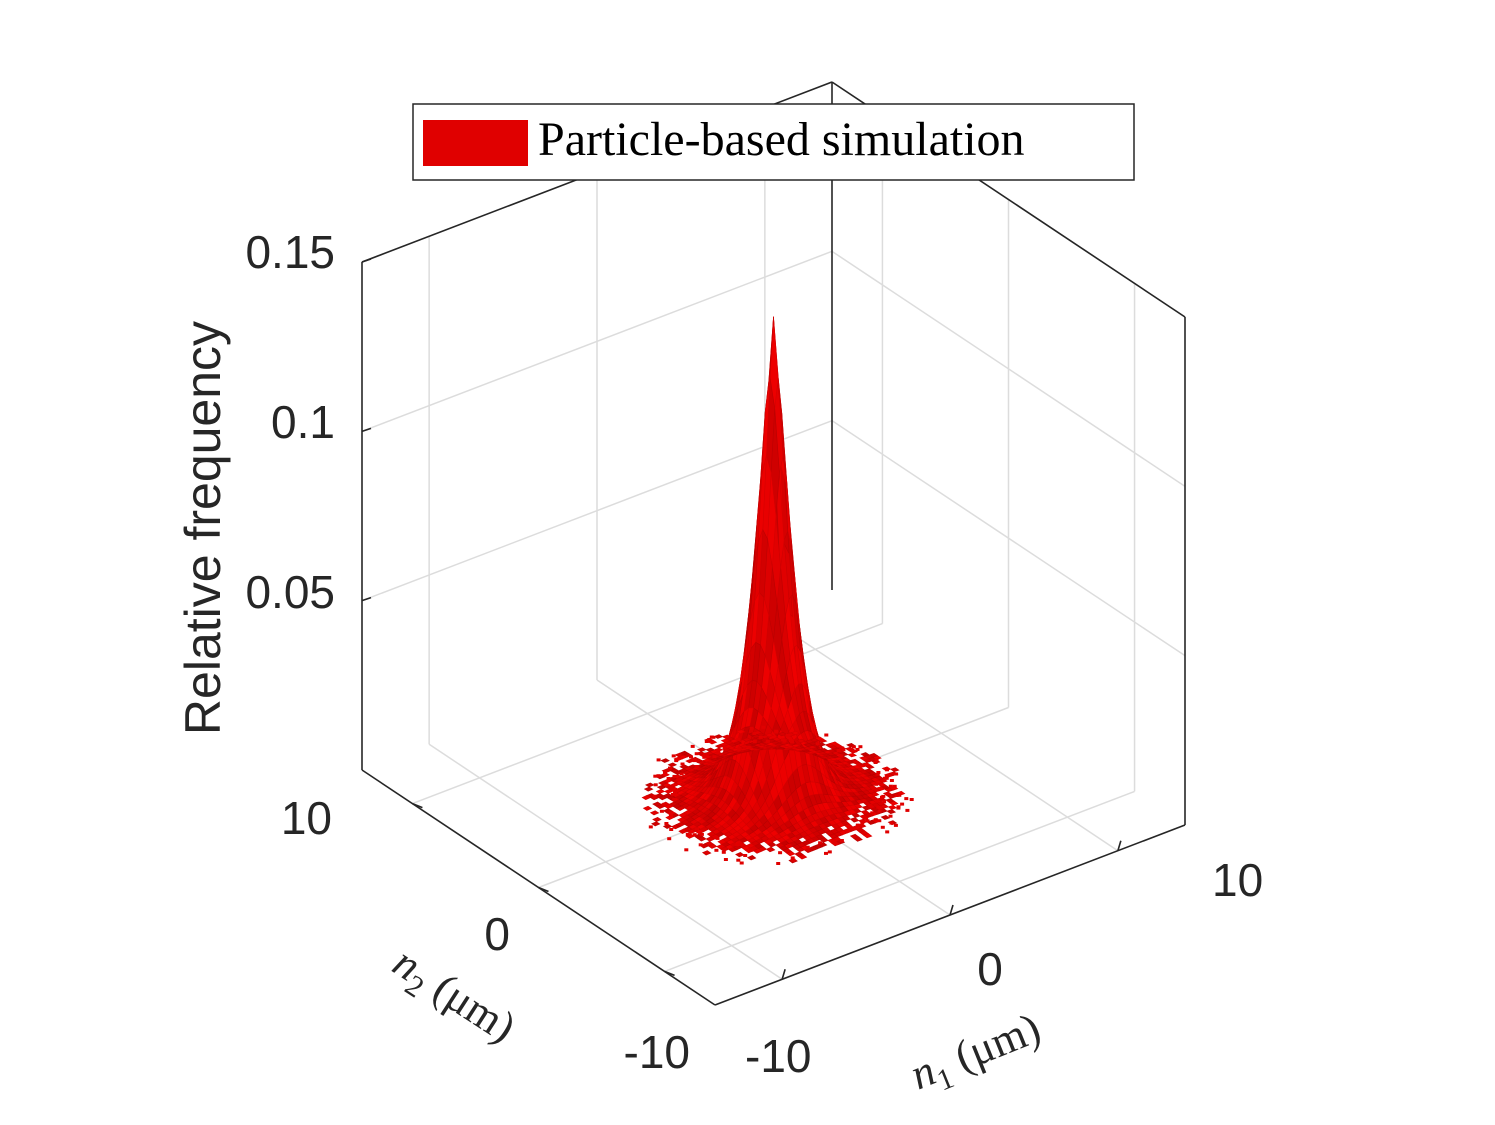  I want to click on legend: Particle-based simulation, so click(773, 142).